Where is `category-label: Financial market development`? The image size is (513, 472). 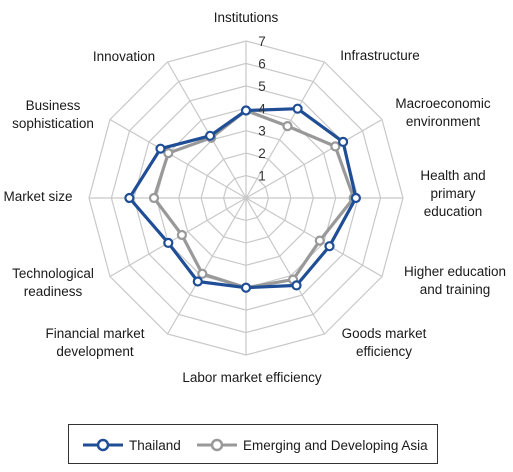
category-label: Financial market development is located at coordinates (94, 342).